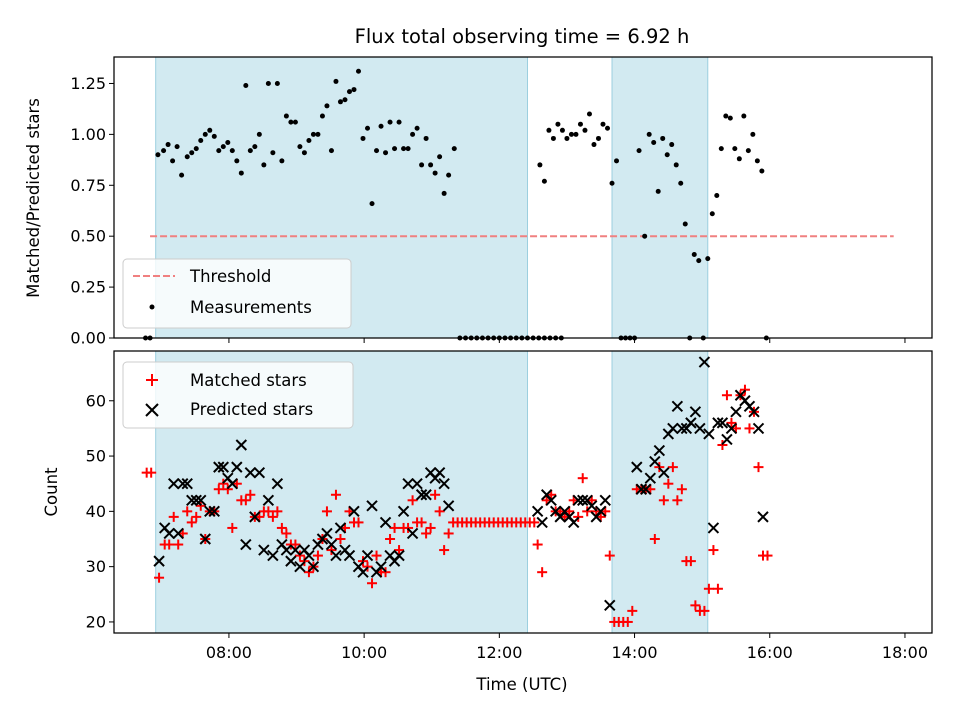 This screenshot has width=960, height=720. I want to click on ratio-y-axis: 0.00 0.25 0.50 0.75 1.00 1.25, so click(92, 211).